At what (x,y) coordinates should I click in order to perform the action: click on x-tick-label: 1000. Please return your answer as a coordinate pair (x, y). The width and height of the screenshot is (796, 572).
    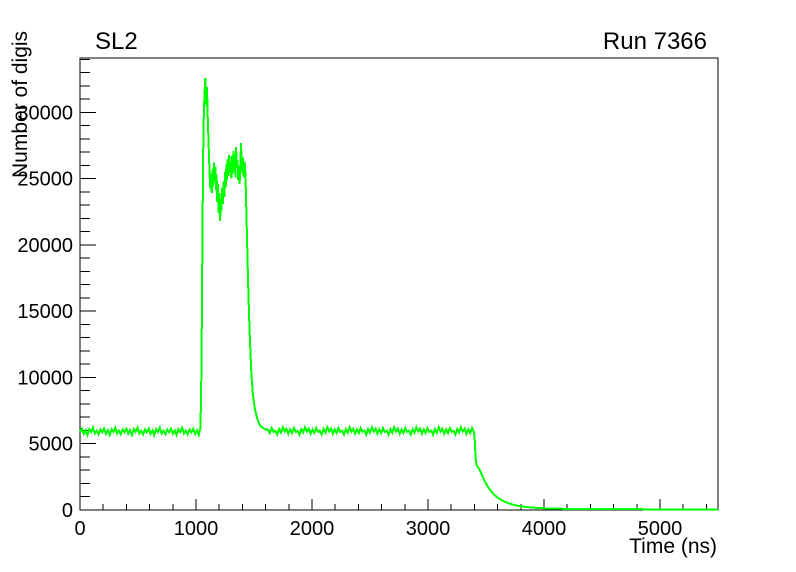
    Looking at the image, I should click on (196, 529).